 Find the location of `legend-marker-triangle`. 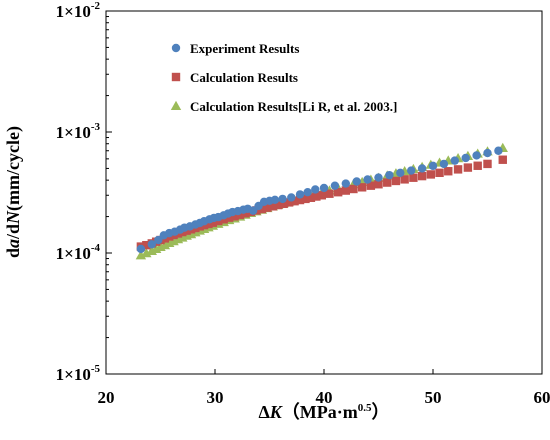

legend-marker-triangle is located at coordinates (176, 105).